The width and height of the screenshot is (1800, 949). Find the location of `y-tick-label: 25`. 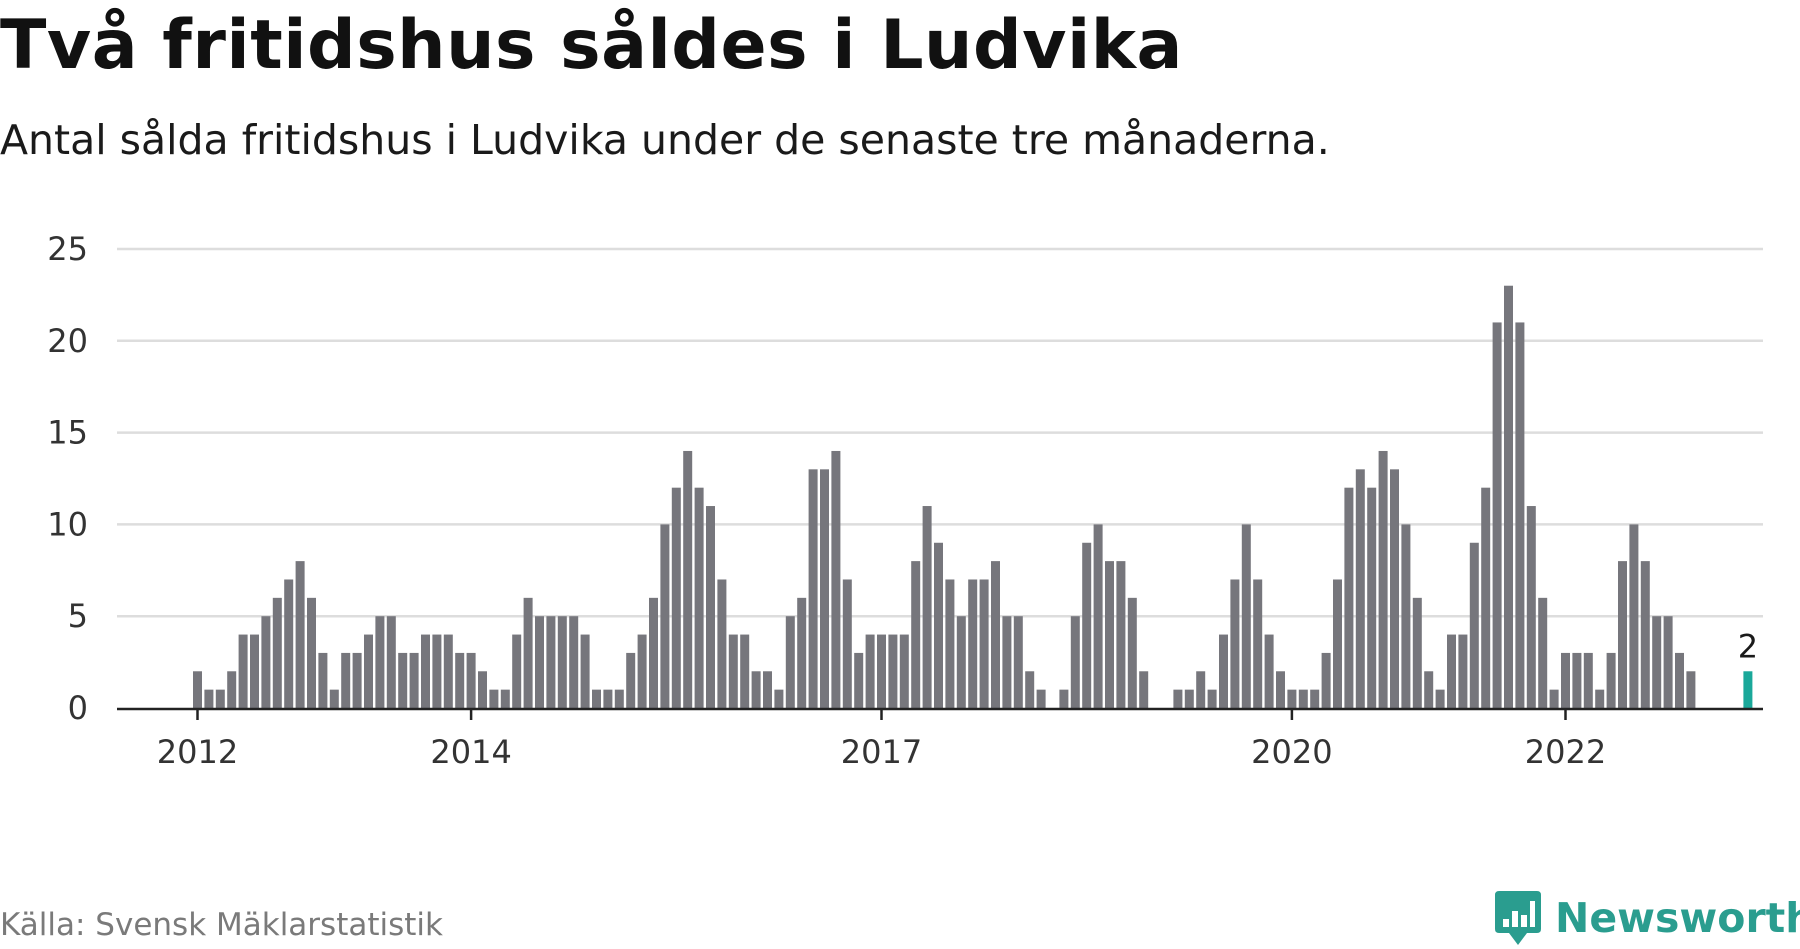

y-tick-label: 25 is located at coordinates (67, 249).